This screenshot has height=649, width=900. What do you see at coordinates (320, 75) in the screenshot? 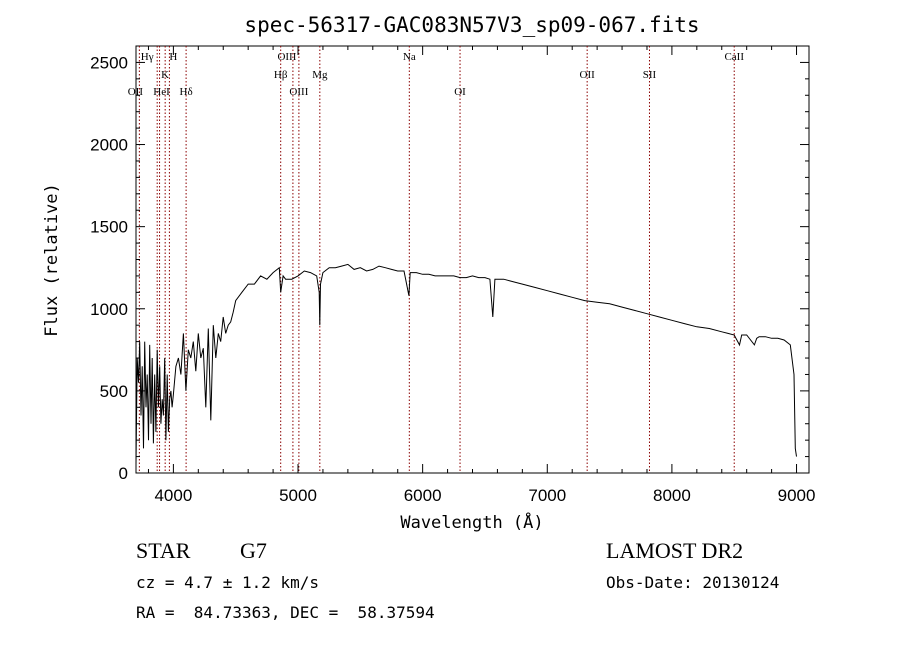
I see `line-label: Mg` at bounding box center [320, 75].